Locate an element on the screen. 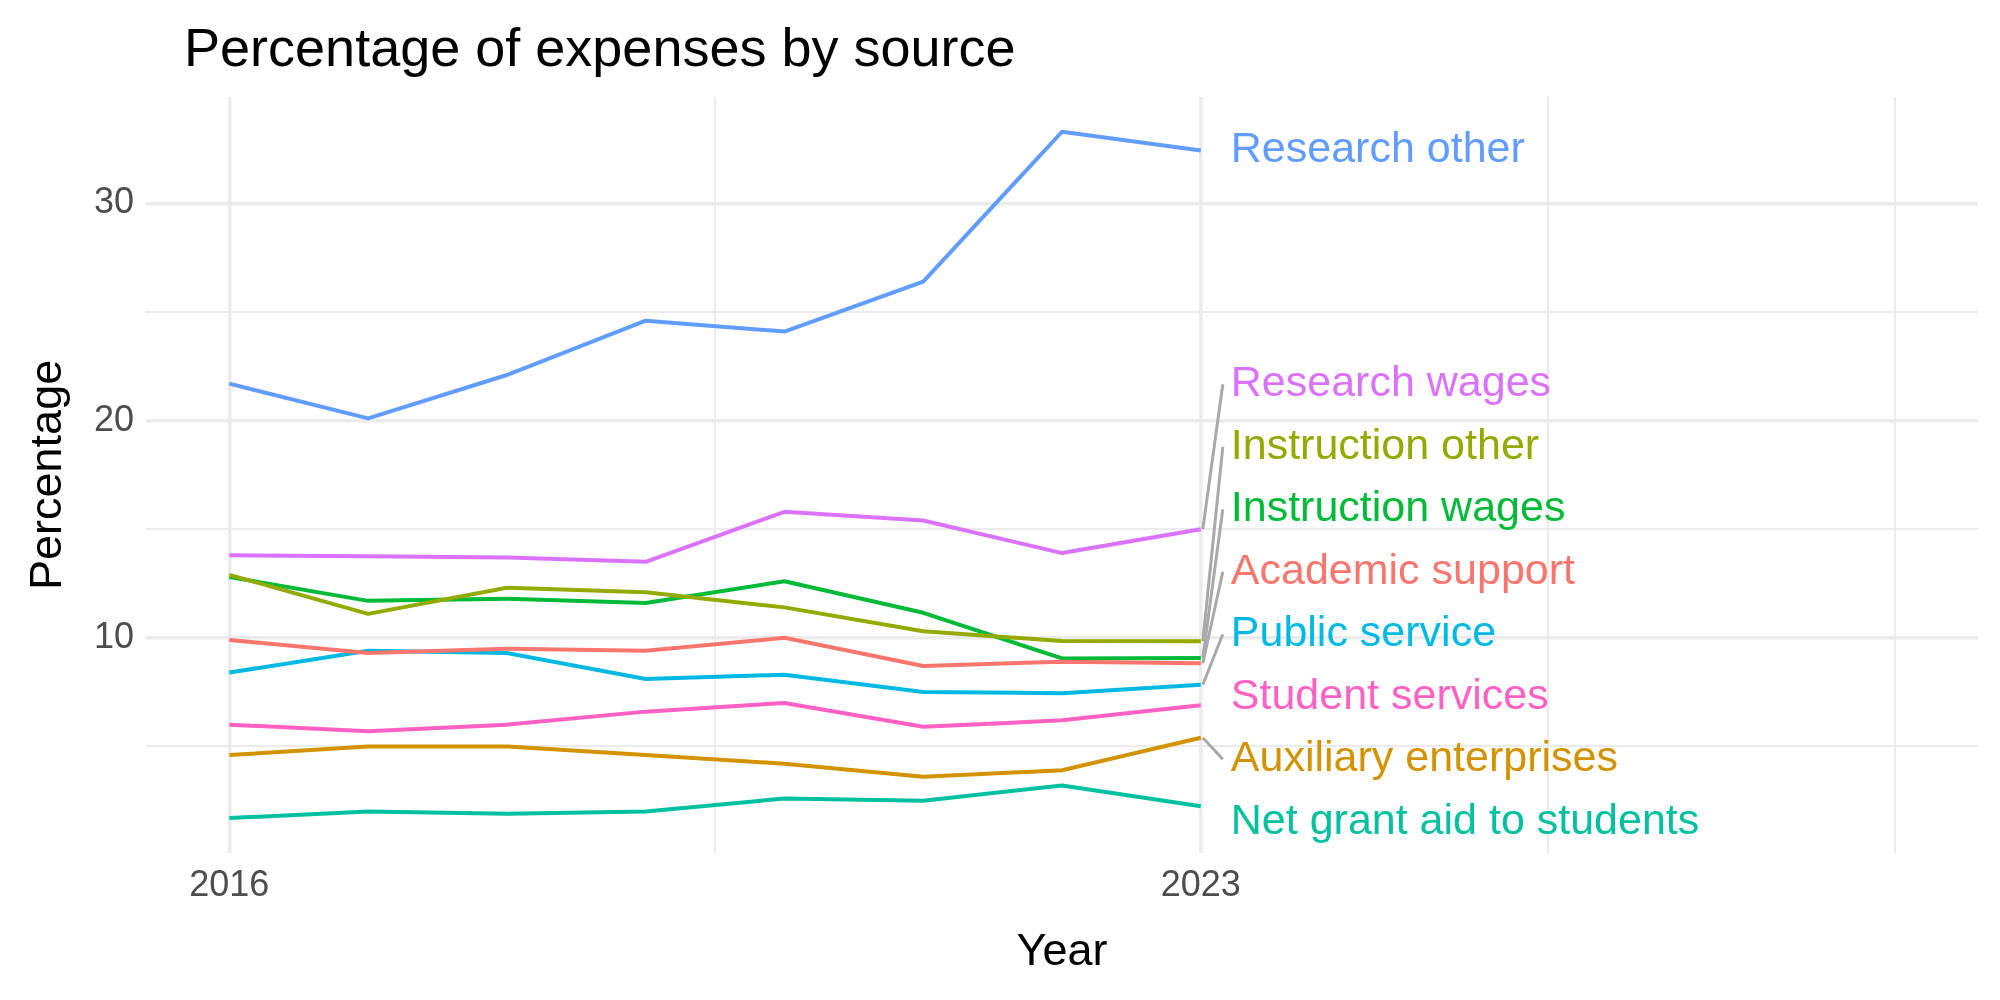  series-label: Student services is located at coordinates (1389, 693).